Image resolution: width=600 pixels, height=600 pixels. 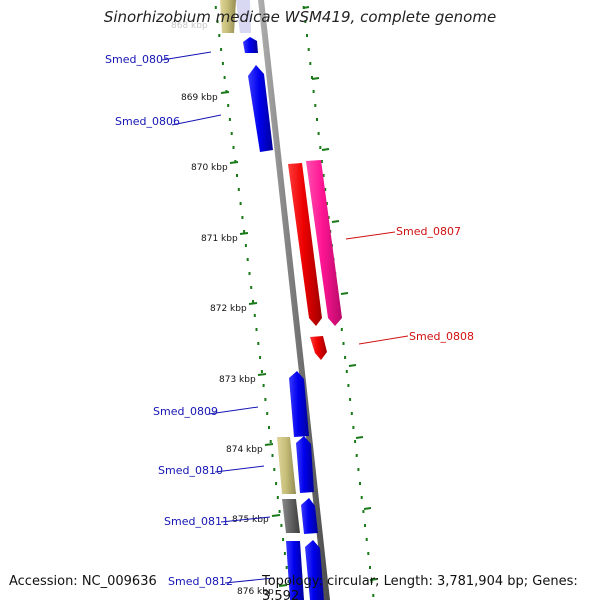 What do you see at coordinates (255, 592) in the screenshot?
I see `svg-text: 876 kbp` at bounding box center [255, 592].